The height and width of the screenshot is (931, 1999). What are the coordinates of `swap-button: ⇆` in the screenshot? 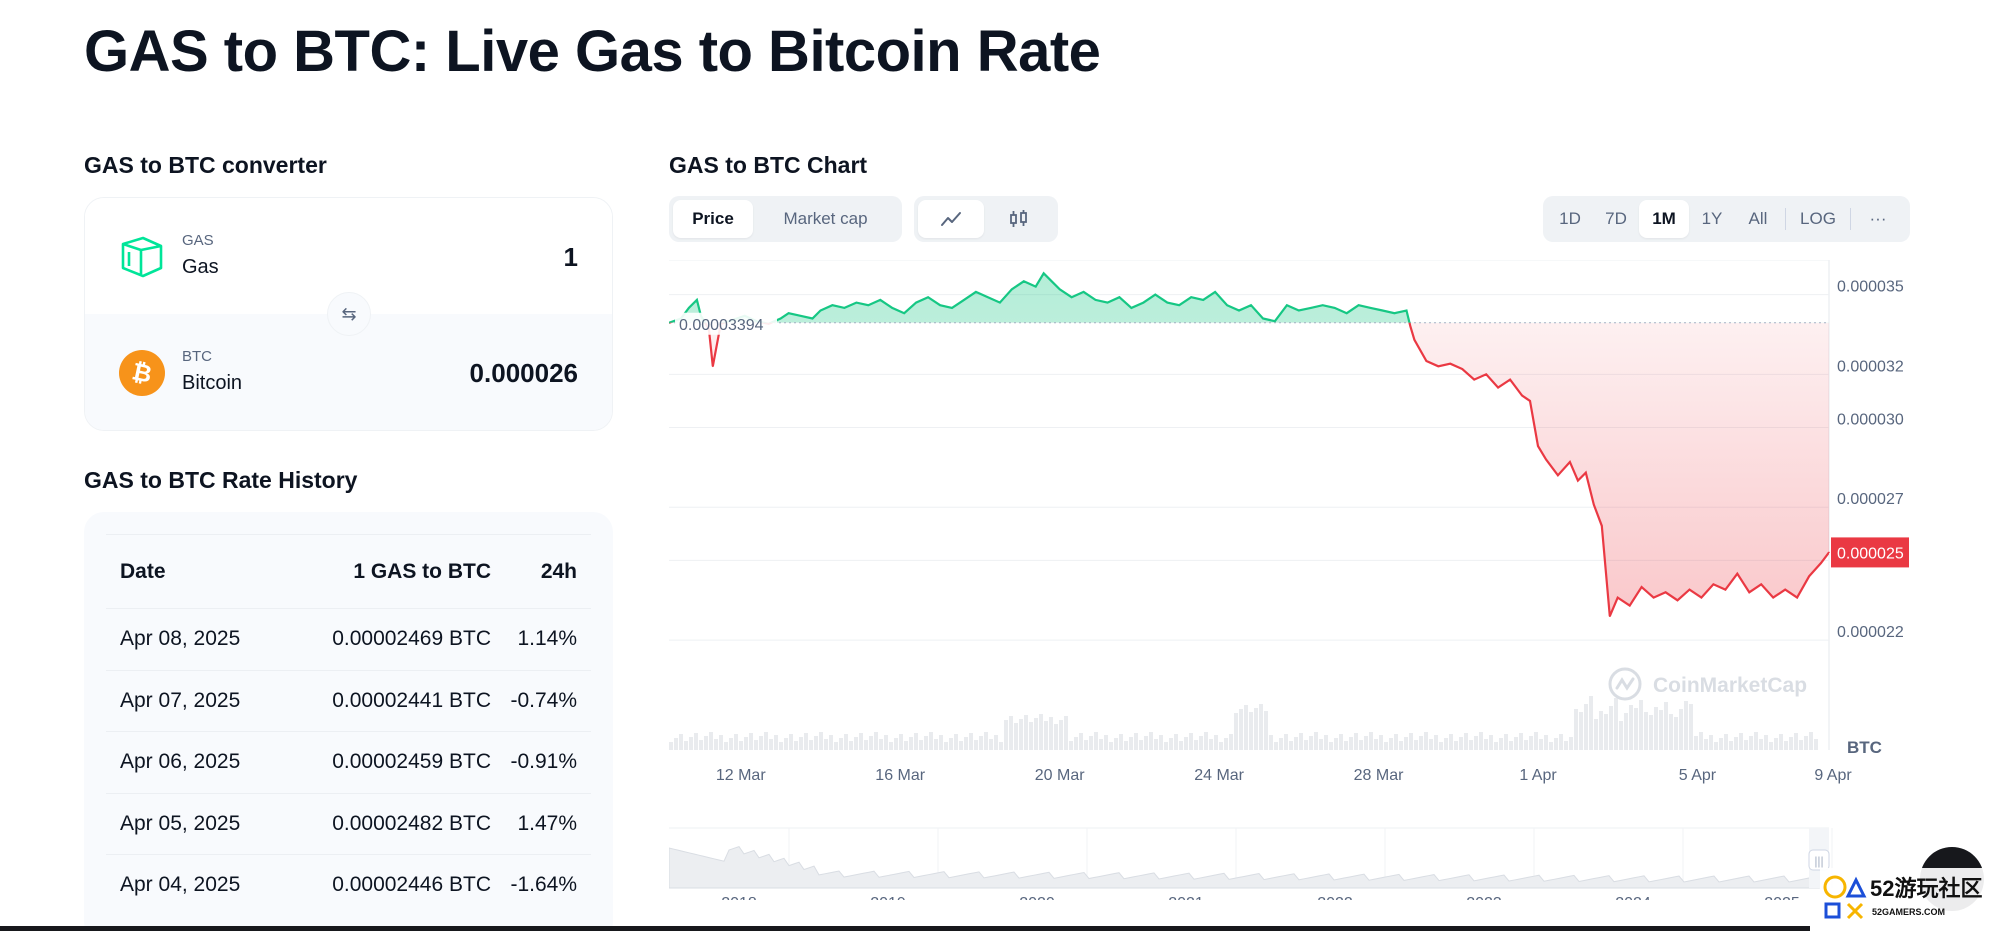 It's located at (349, 314).